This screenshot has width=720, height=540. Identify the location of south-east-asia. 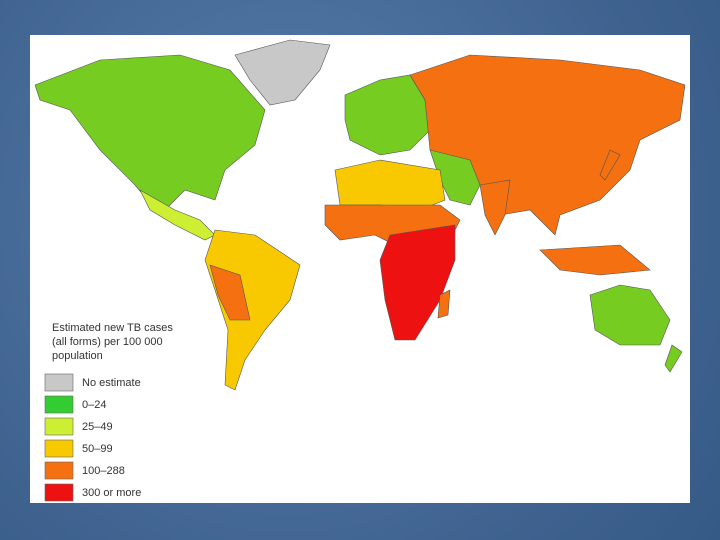
(595, 260).